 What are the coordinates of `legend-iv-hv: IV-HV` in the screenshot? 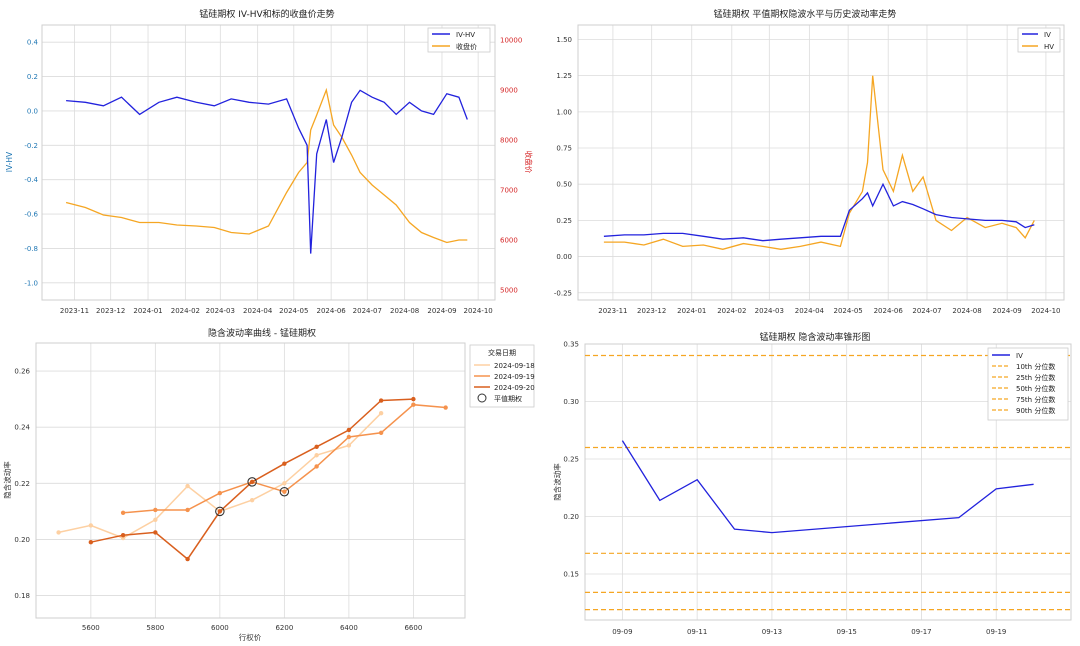 It's located at (465, 35).